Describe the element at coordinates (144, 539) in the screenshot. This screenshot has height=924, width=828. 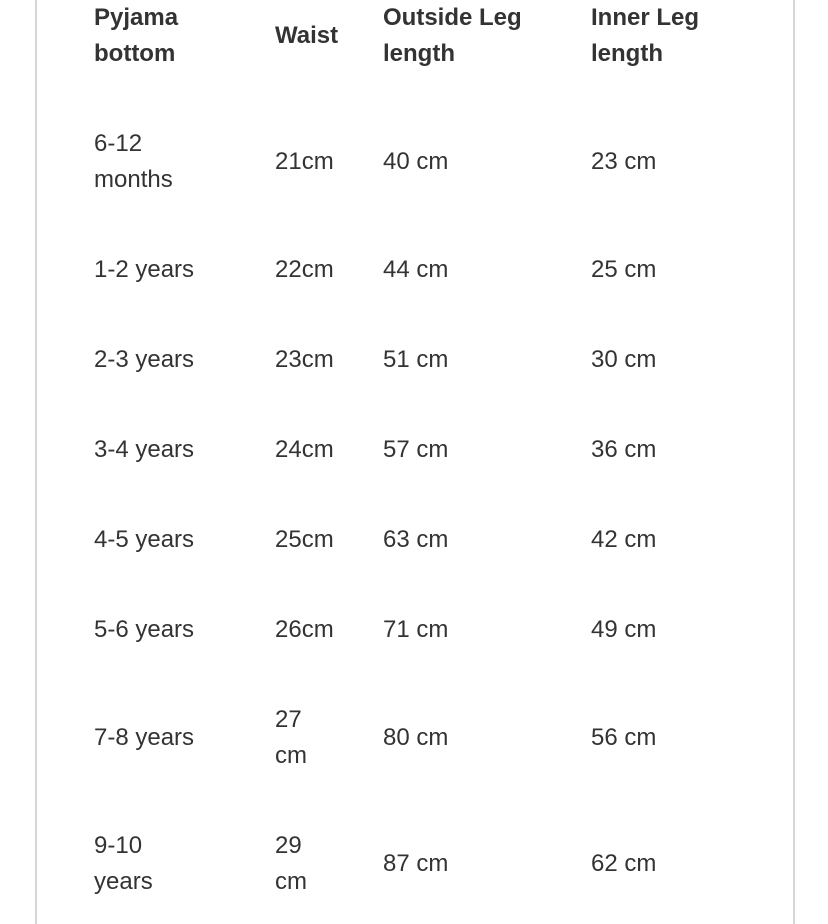
I see `table-cell: 4-5 years` at that location.